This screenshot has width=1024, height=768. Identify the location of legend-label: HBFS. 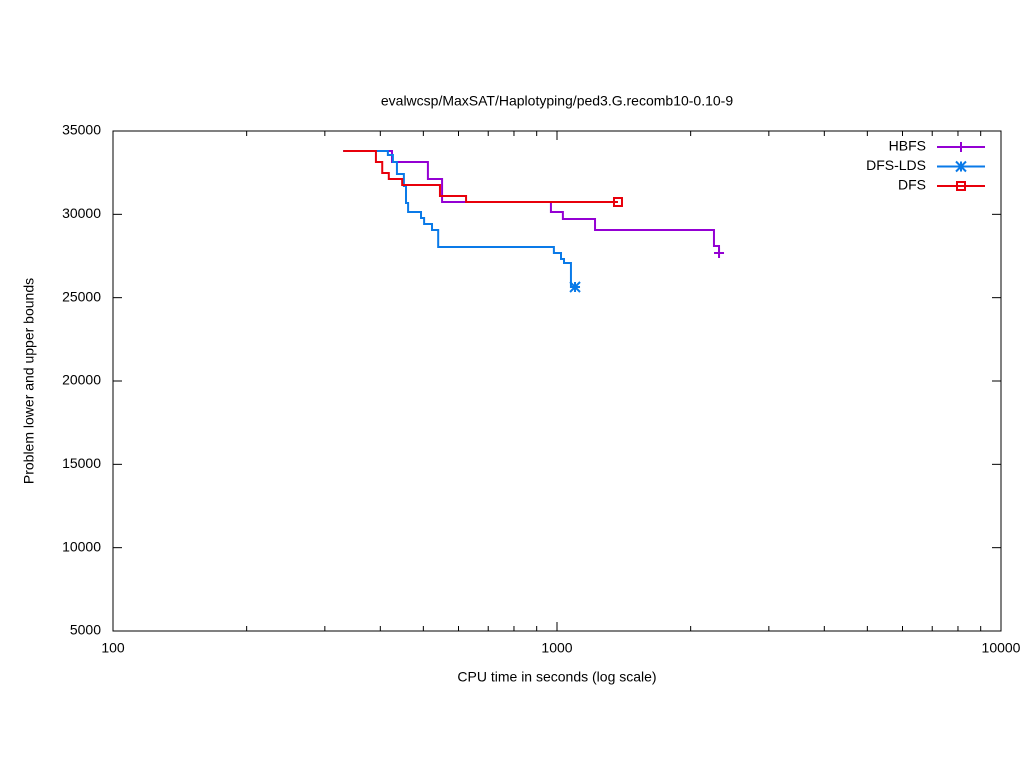
(907, 146).